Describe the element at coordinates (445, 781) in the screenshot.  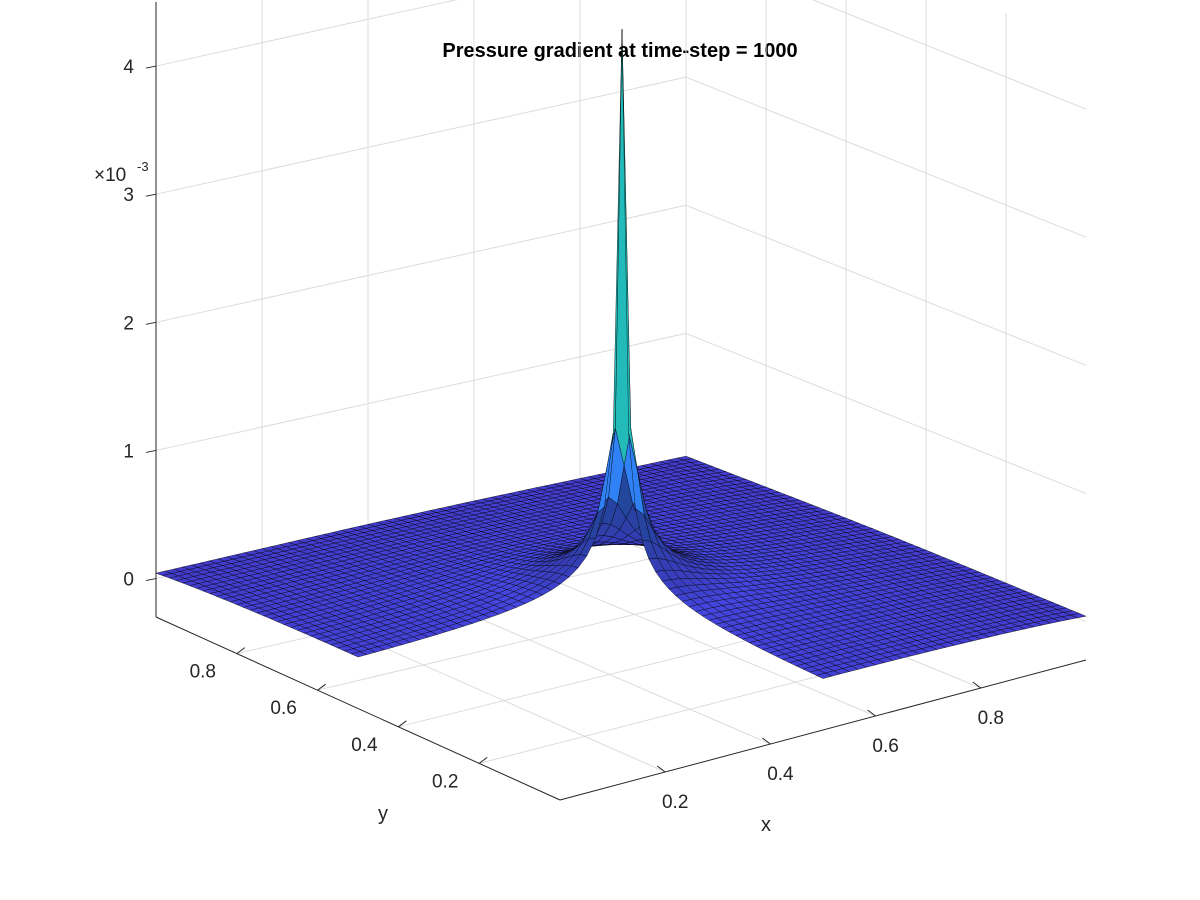
I see `y-tick-label: 0.2` at that location.